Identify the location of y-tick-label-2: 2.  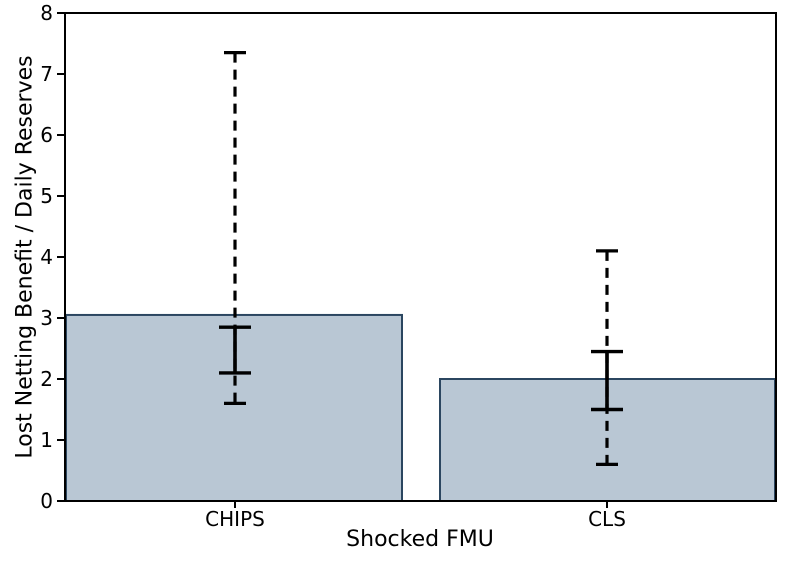
(46, 379).